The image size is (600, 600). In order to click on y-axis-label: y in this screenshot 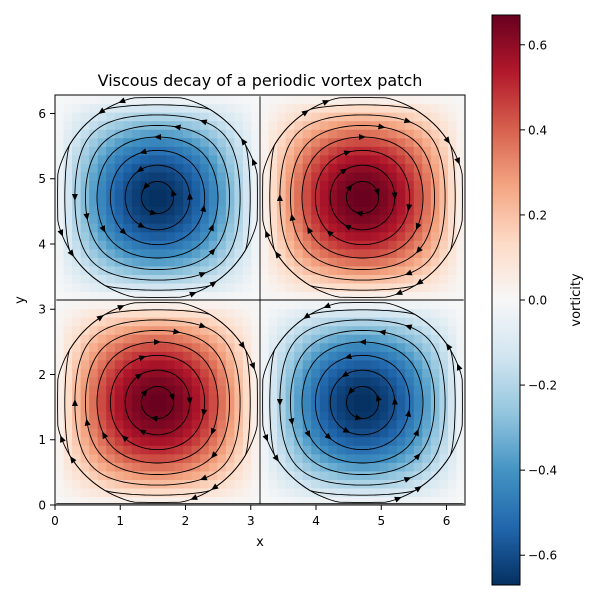, I will do `click(20, 300)`.